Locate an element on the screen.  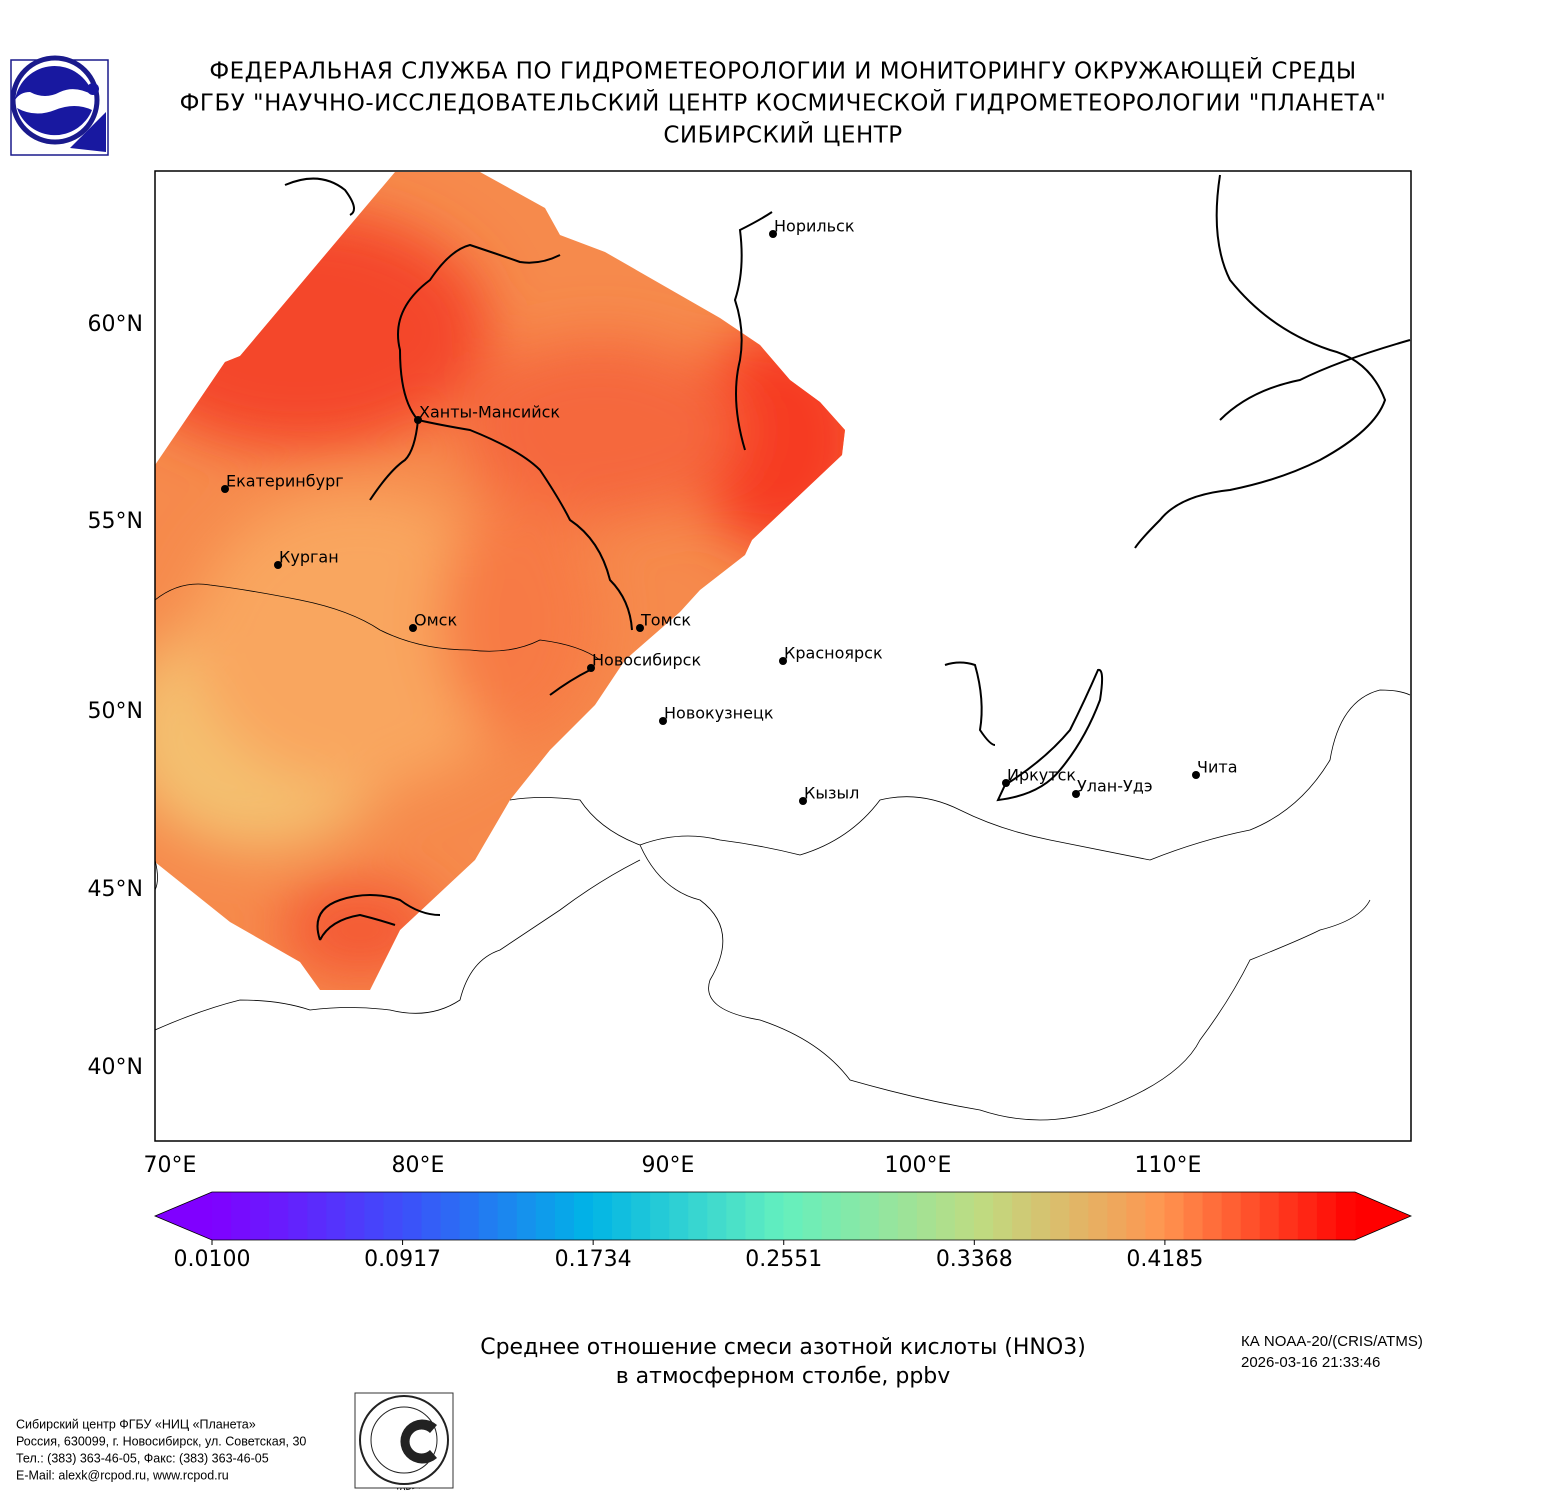
footer-line: Сибирский центр ФГБУ «НИЦ «Планета» is located at coordinates (136, 1424).